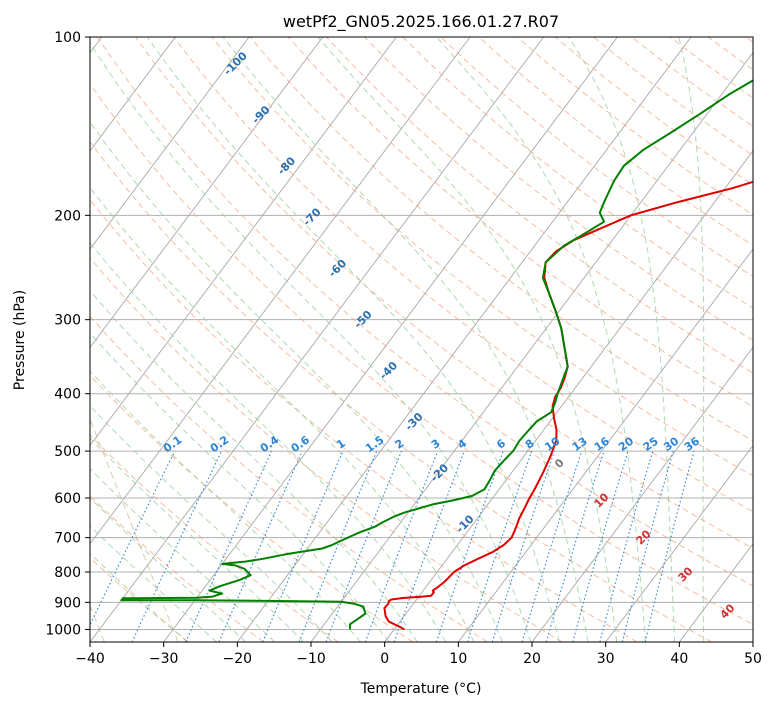 The width and height of the screenshot is (775, 708). I want to click on y-tick-label: 1000, so click(63, 630).